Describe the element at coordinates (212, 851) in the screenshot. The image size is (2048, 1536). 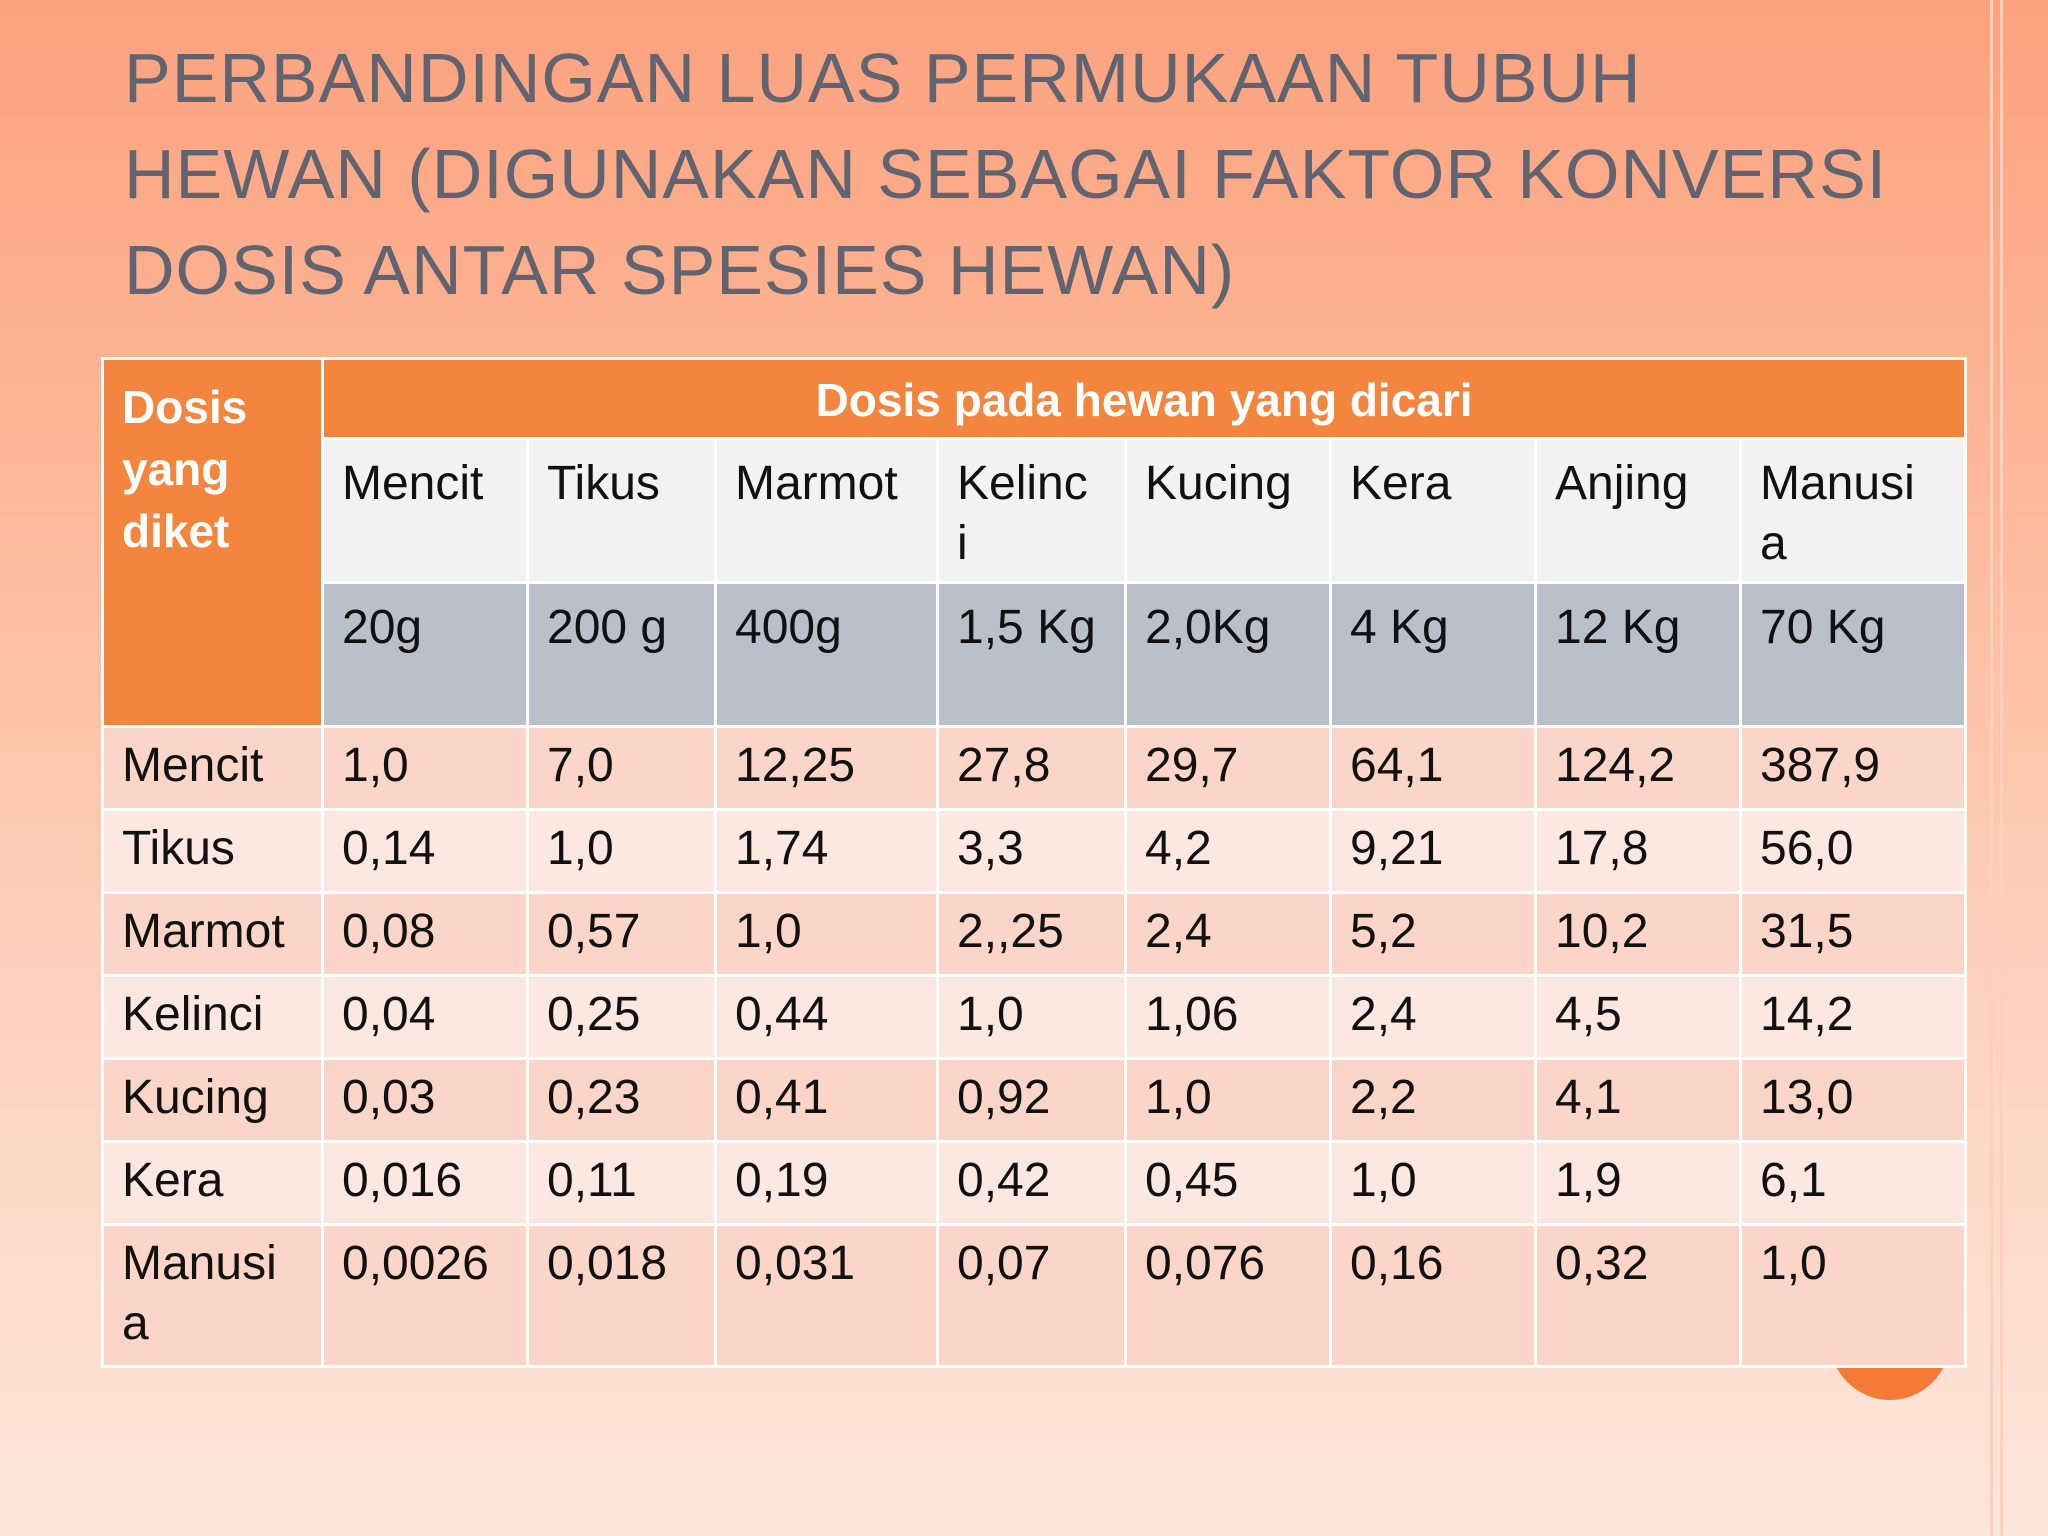
I see `row-label-cell: Tikus` at that location.